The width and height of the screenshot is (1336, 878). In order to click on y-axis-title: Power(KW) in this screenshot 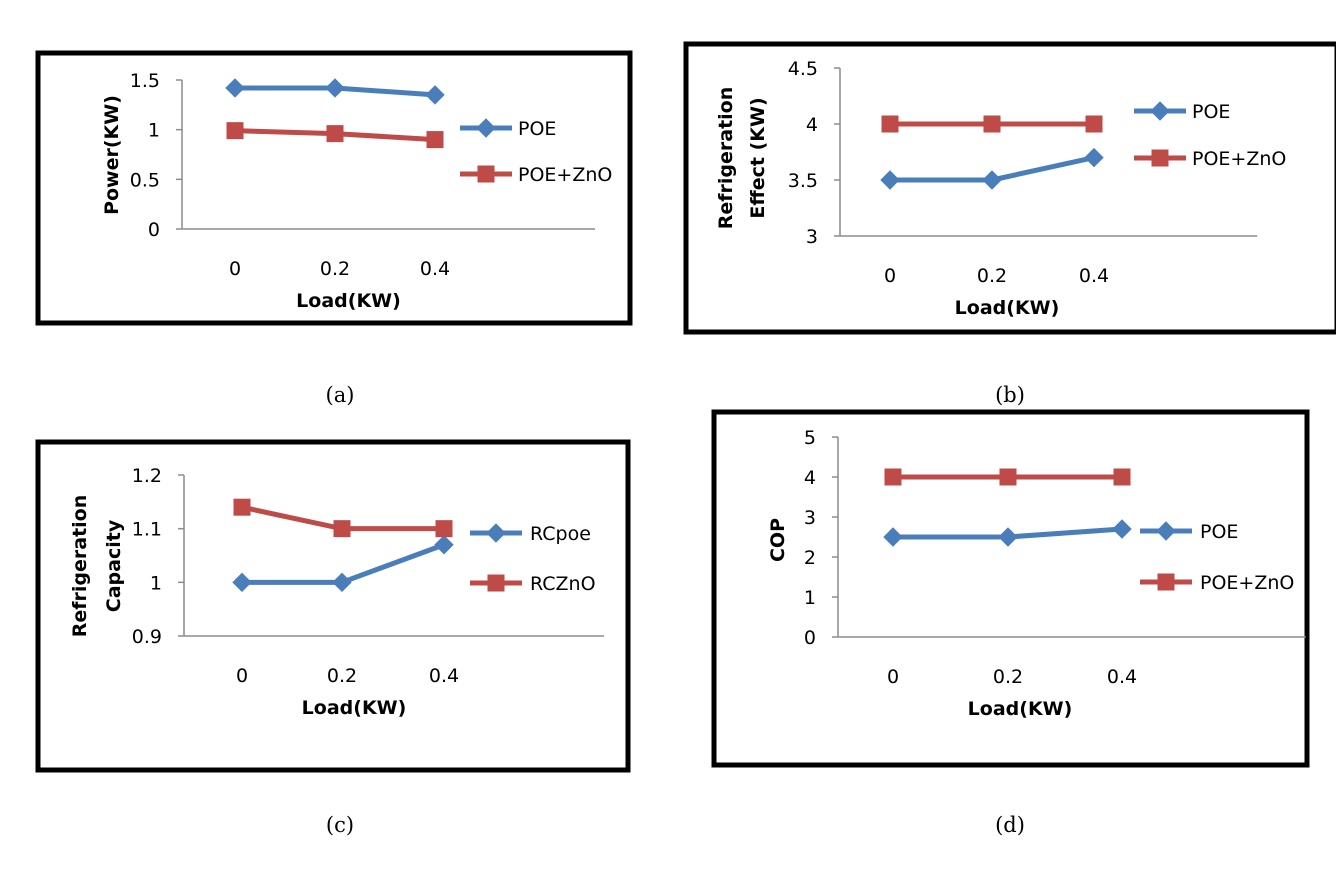, I will do `click(112, 155)`.